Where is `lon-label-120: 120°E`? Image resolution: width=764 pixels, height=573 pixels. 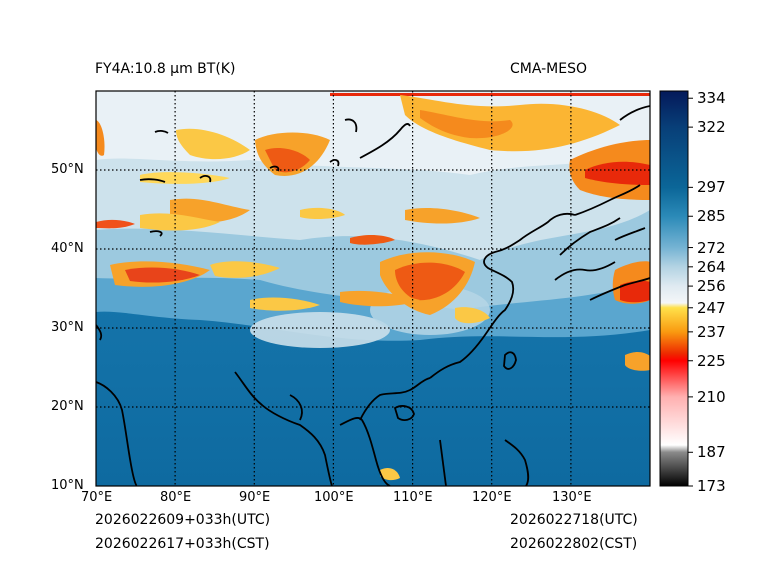
lon-label-120: 120°E is located at coordinates (492, 497).